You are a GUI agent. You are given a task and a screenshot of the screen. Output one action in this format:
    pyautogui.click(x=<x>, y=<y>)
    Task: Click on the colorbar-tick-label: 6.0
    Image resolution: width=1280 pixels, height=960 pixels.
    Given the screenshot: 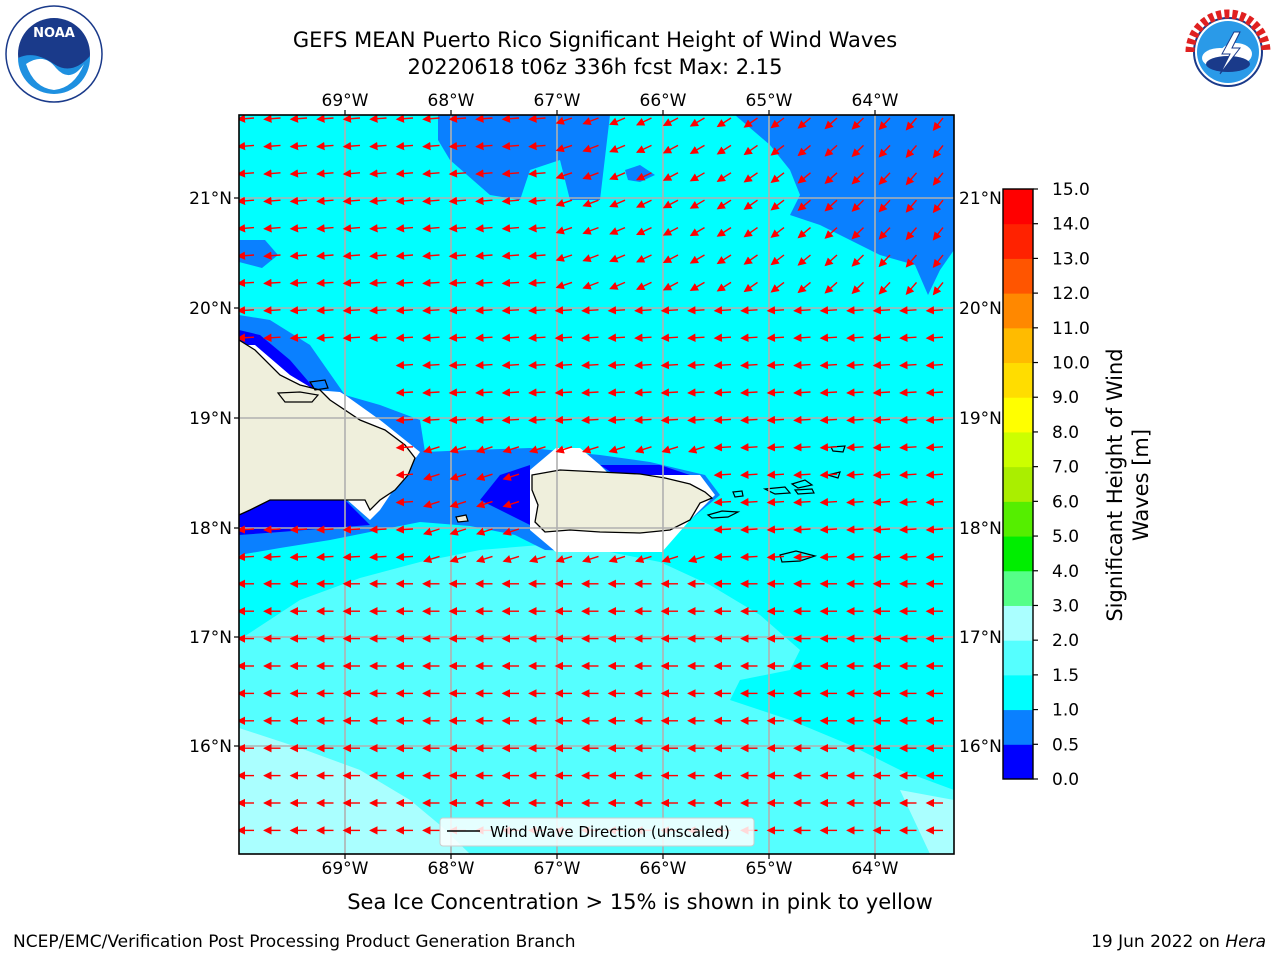 What is the action you would take?
    pyautogui.click(x=1065, y=502)
    